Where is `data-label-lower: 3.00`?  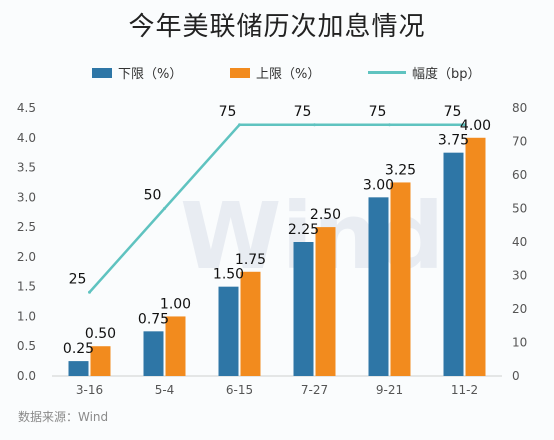 data-label-lower: 3.00 is located at coordinates (378, 185).